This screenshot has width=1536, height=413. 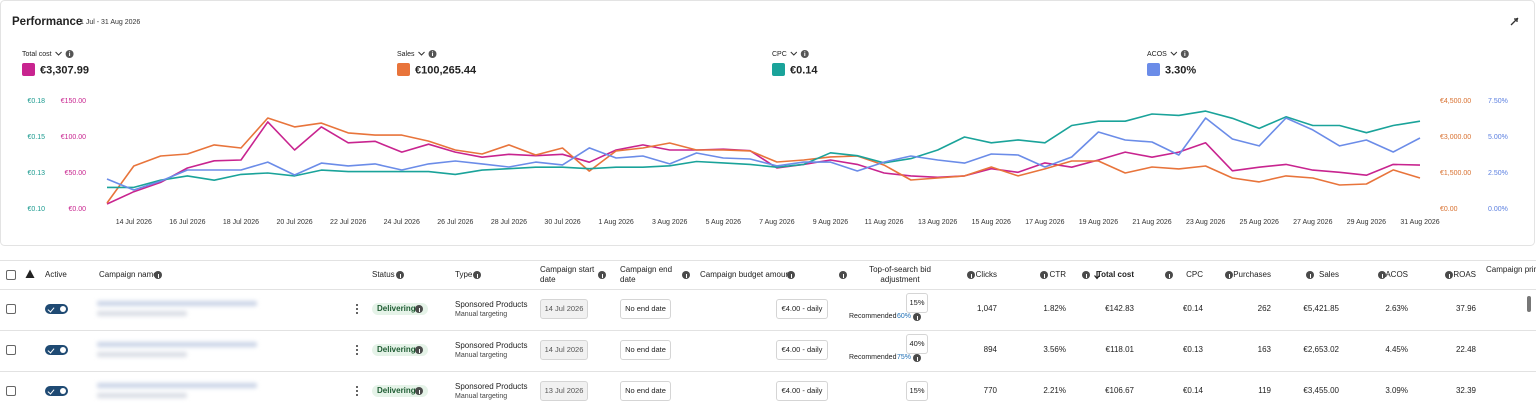 What do you see at coordinates (1455, 101) in the screenshot?
I see `y-tick-label: €4,500.00` at bounding box center [1455, 101].